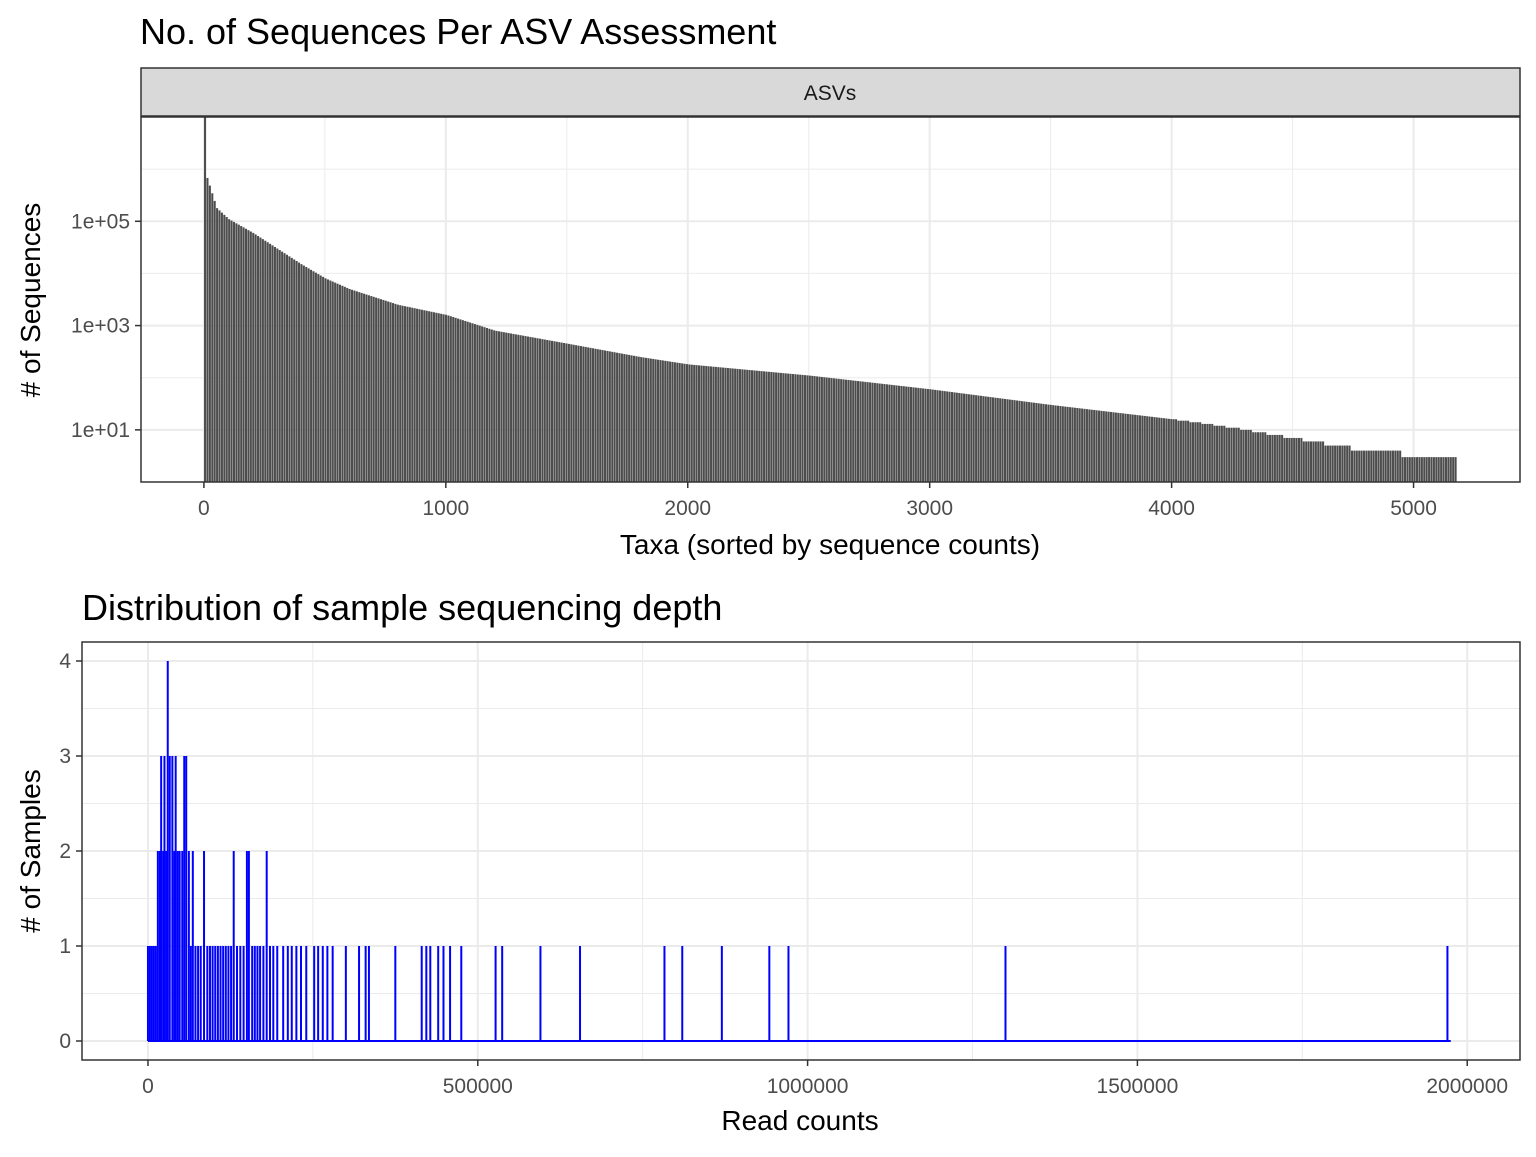  Describe the element at coordinates (478, 1086) in the screenshot. I see `x-tick-label: 500000` at that location.